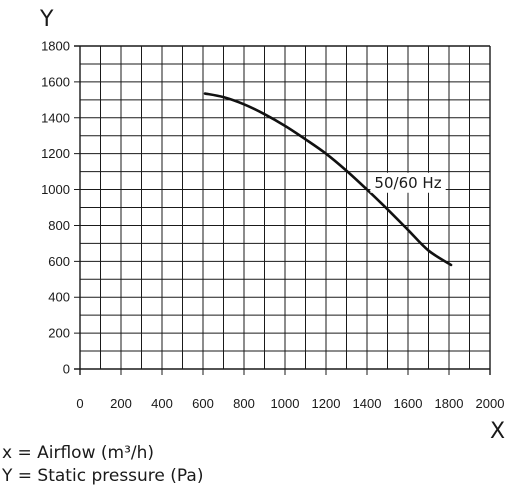 This screenshot has width=531, height=489. I want to click on y-tick-label: 1600, so click(55, 81).